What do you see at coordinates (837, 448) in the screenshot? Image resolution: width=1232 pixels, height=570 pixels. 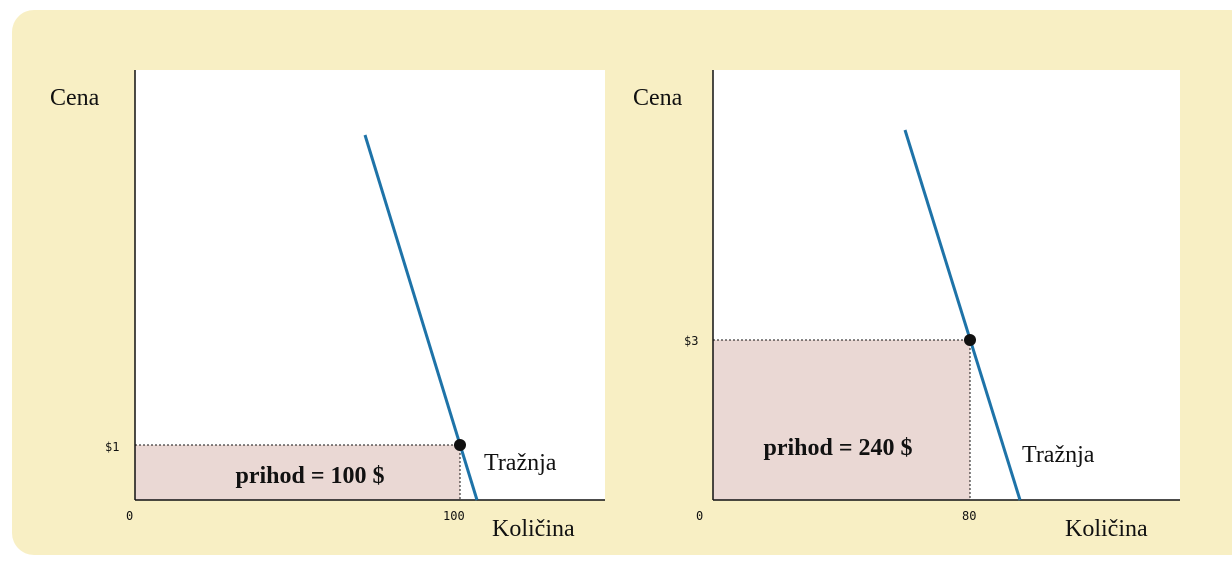 I see `revenue-label: prihod = 240 $` at bounding box center [837, 448].